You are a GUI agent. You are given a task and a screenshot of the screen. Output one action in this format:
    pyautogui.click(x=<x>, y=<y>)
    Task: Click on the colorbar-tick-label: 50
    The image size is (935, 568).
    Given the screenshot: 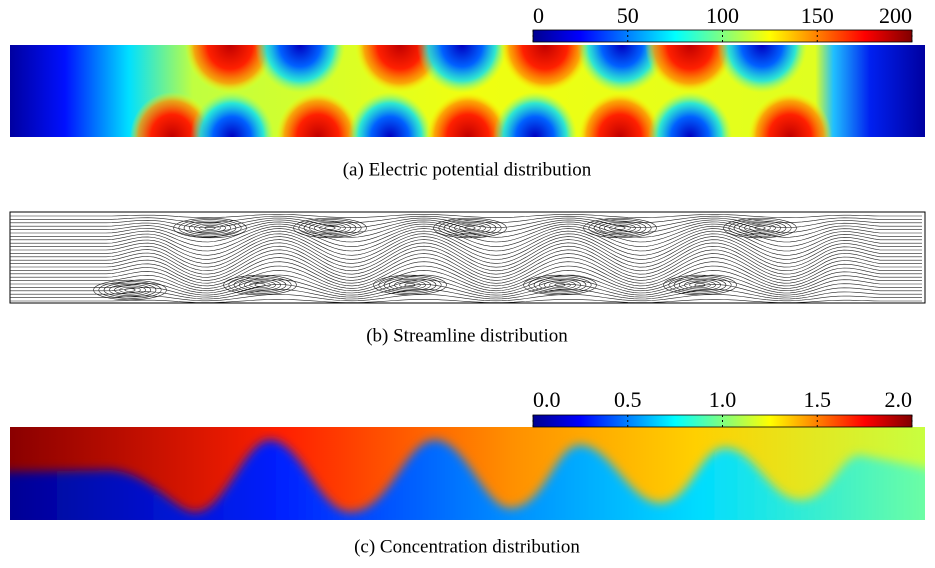 What is the action you would take?
    pyautogui.click(x=628, y=15)
    